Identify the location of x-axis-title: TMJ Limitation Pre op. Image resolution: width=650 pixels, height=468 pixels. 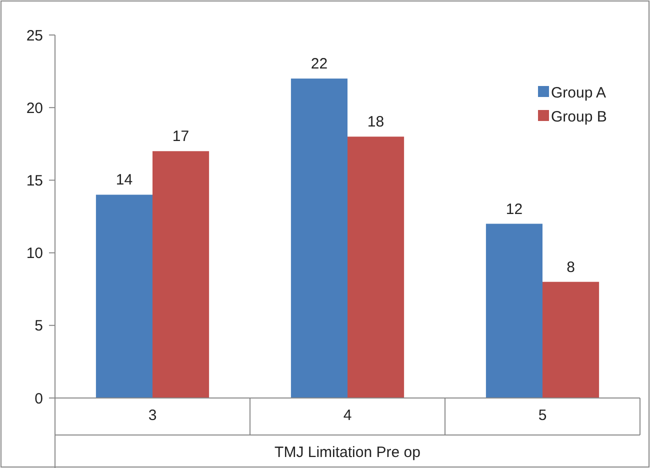
(347, 452).